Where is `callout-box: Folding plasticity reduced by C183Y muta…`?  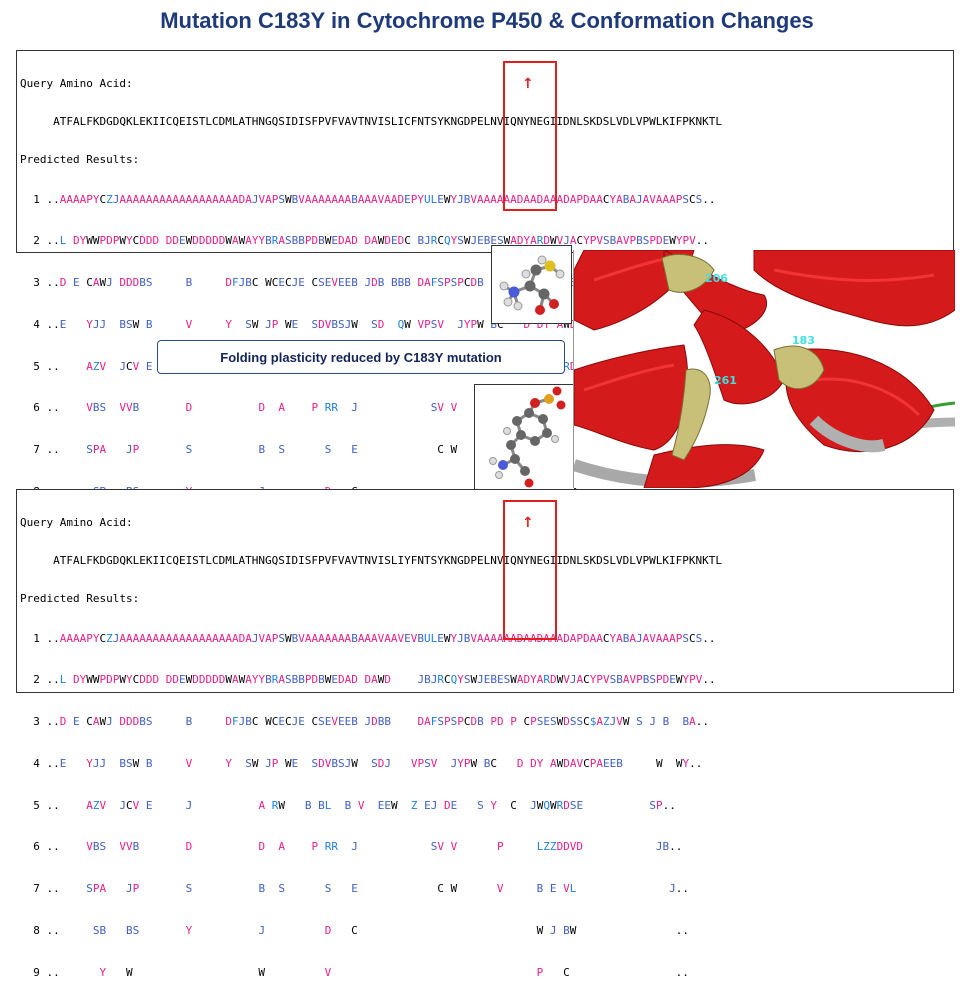 callout-box: Folding plasticity reduced by C183Y muta… is located at coordinates (361, 357).